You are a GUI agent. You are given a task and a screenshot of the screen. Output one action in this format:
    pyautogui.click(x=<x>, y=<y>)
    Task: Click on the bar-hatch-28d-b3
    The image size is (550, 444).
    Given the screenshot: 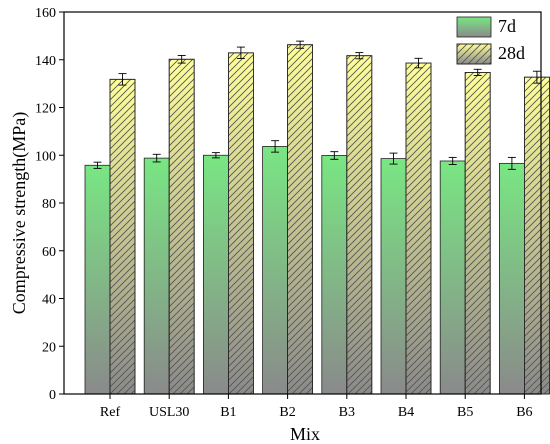 What is the action you would take?
    pyautogui.click(x=359, y=225)
    